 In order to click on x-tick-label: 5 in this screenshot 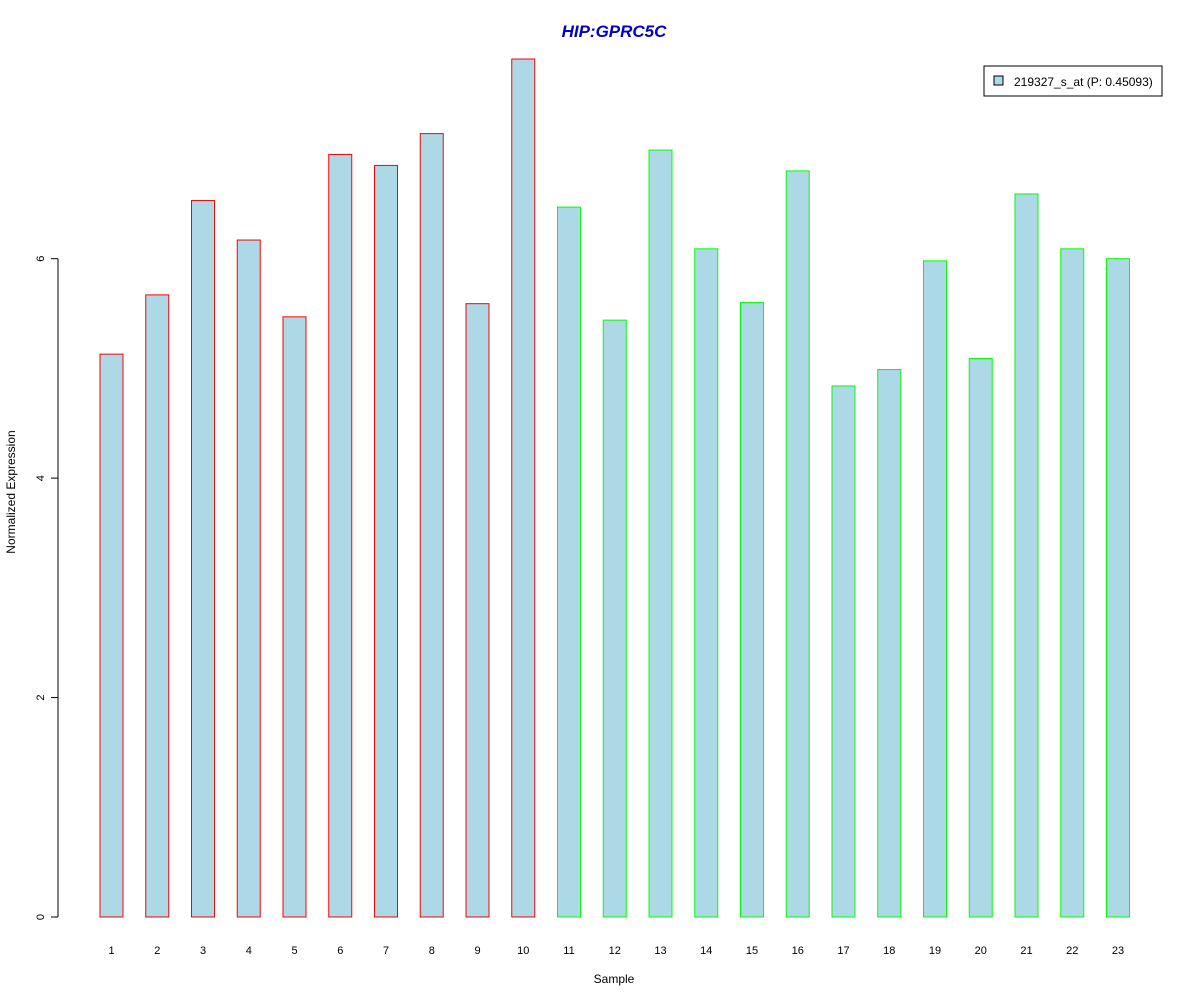, I will do `click(294, 951)`.